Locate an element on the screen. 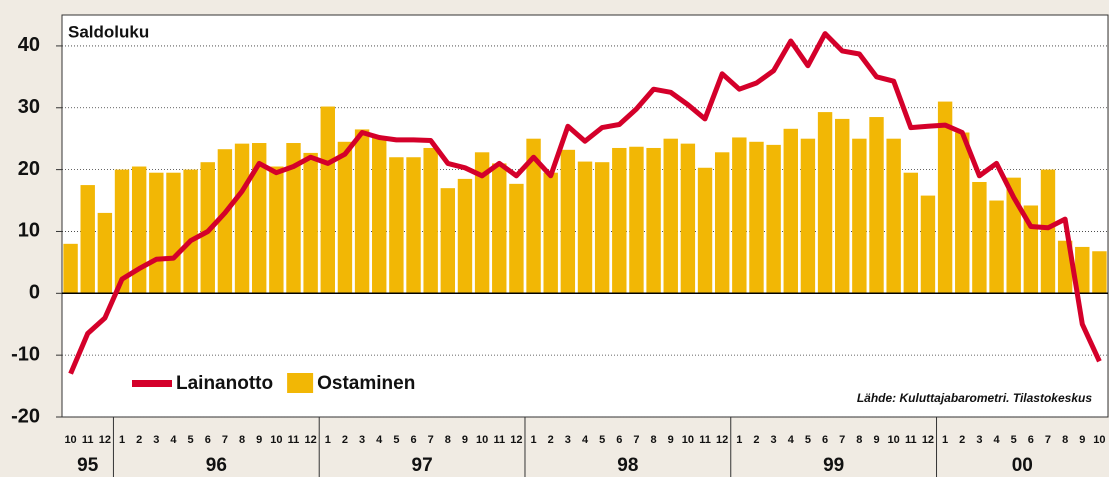 Image resolution: width=1109 pixels, height=477 pixels. year-label: 99 is located at coordinates (833, 465).